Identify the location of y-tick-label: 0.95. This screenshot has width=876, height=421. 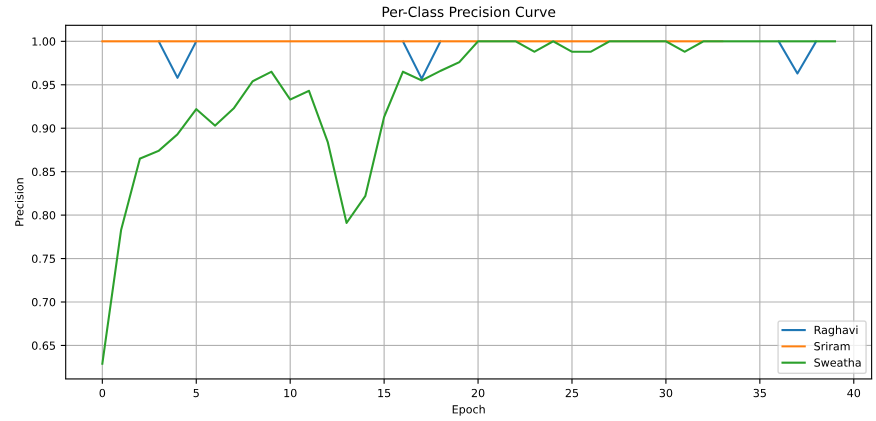
(44, 85).